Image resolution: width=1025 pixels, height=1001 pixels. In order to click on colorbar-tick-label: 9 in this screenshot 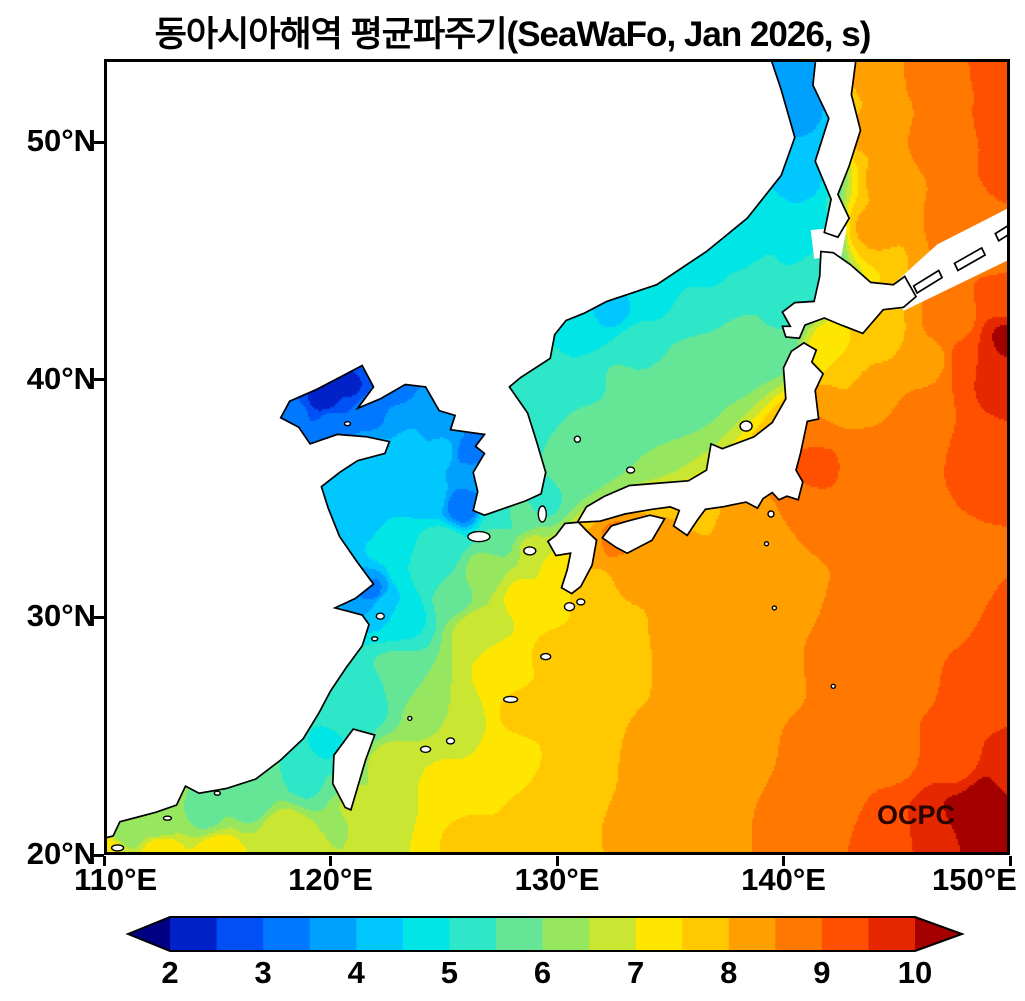, I will do `click(822, 972)`.